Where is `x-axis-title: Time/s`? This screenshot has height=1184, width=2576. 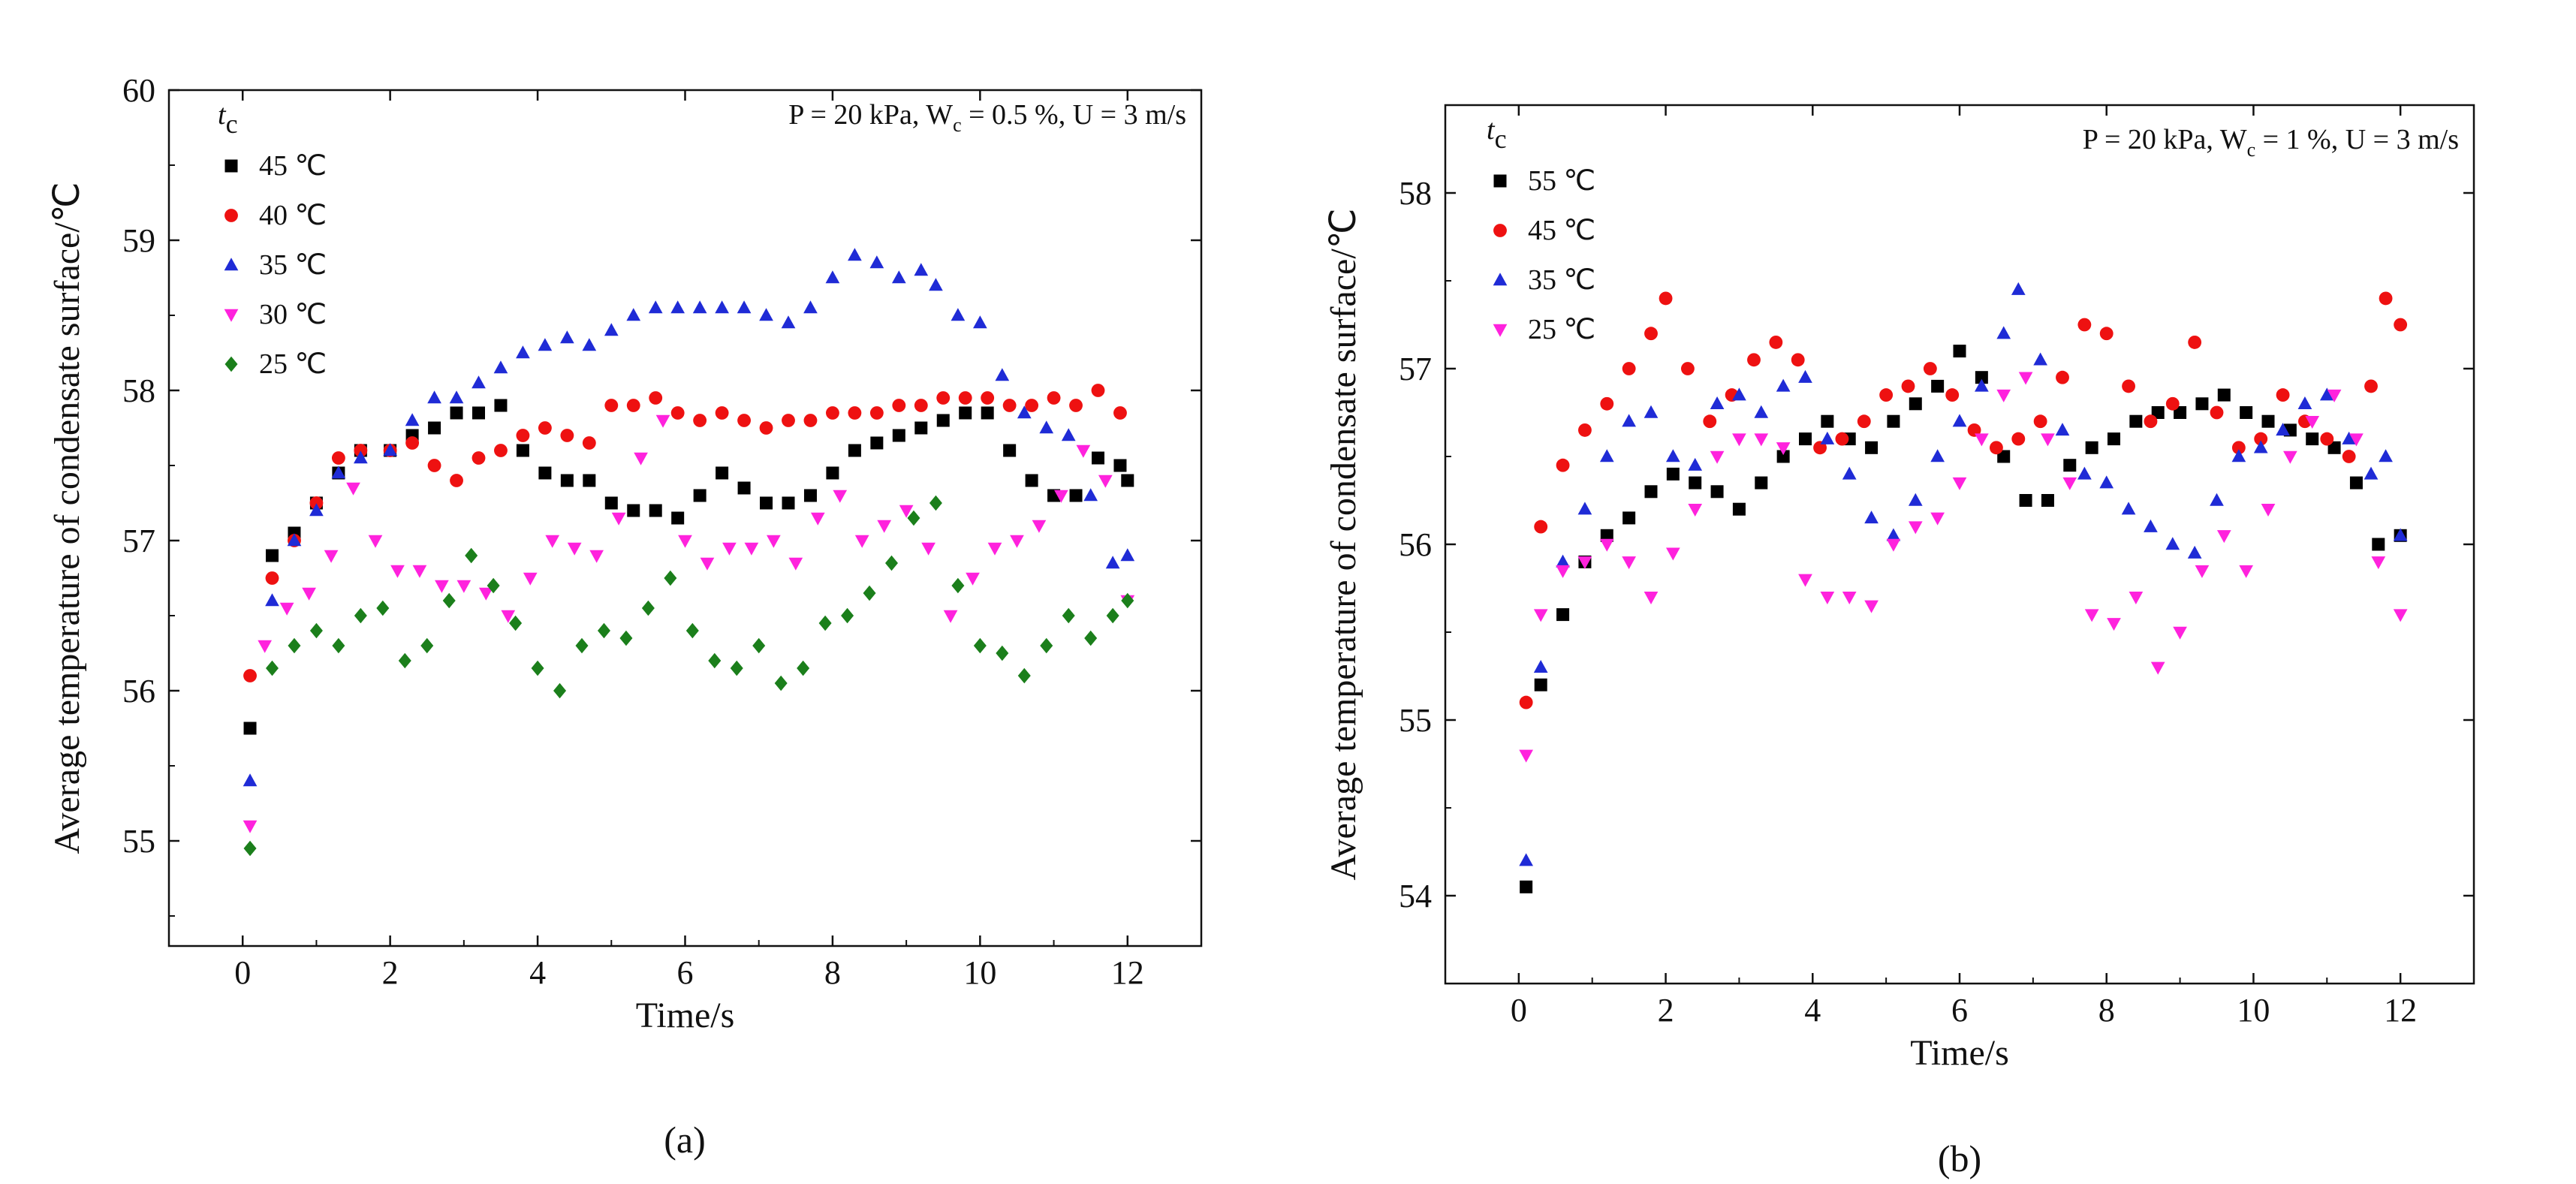 x-axis-title: Time/s is located at coordinates (1959, 1053).